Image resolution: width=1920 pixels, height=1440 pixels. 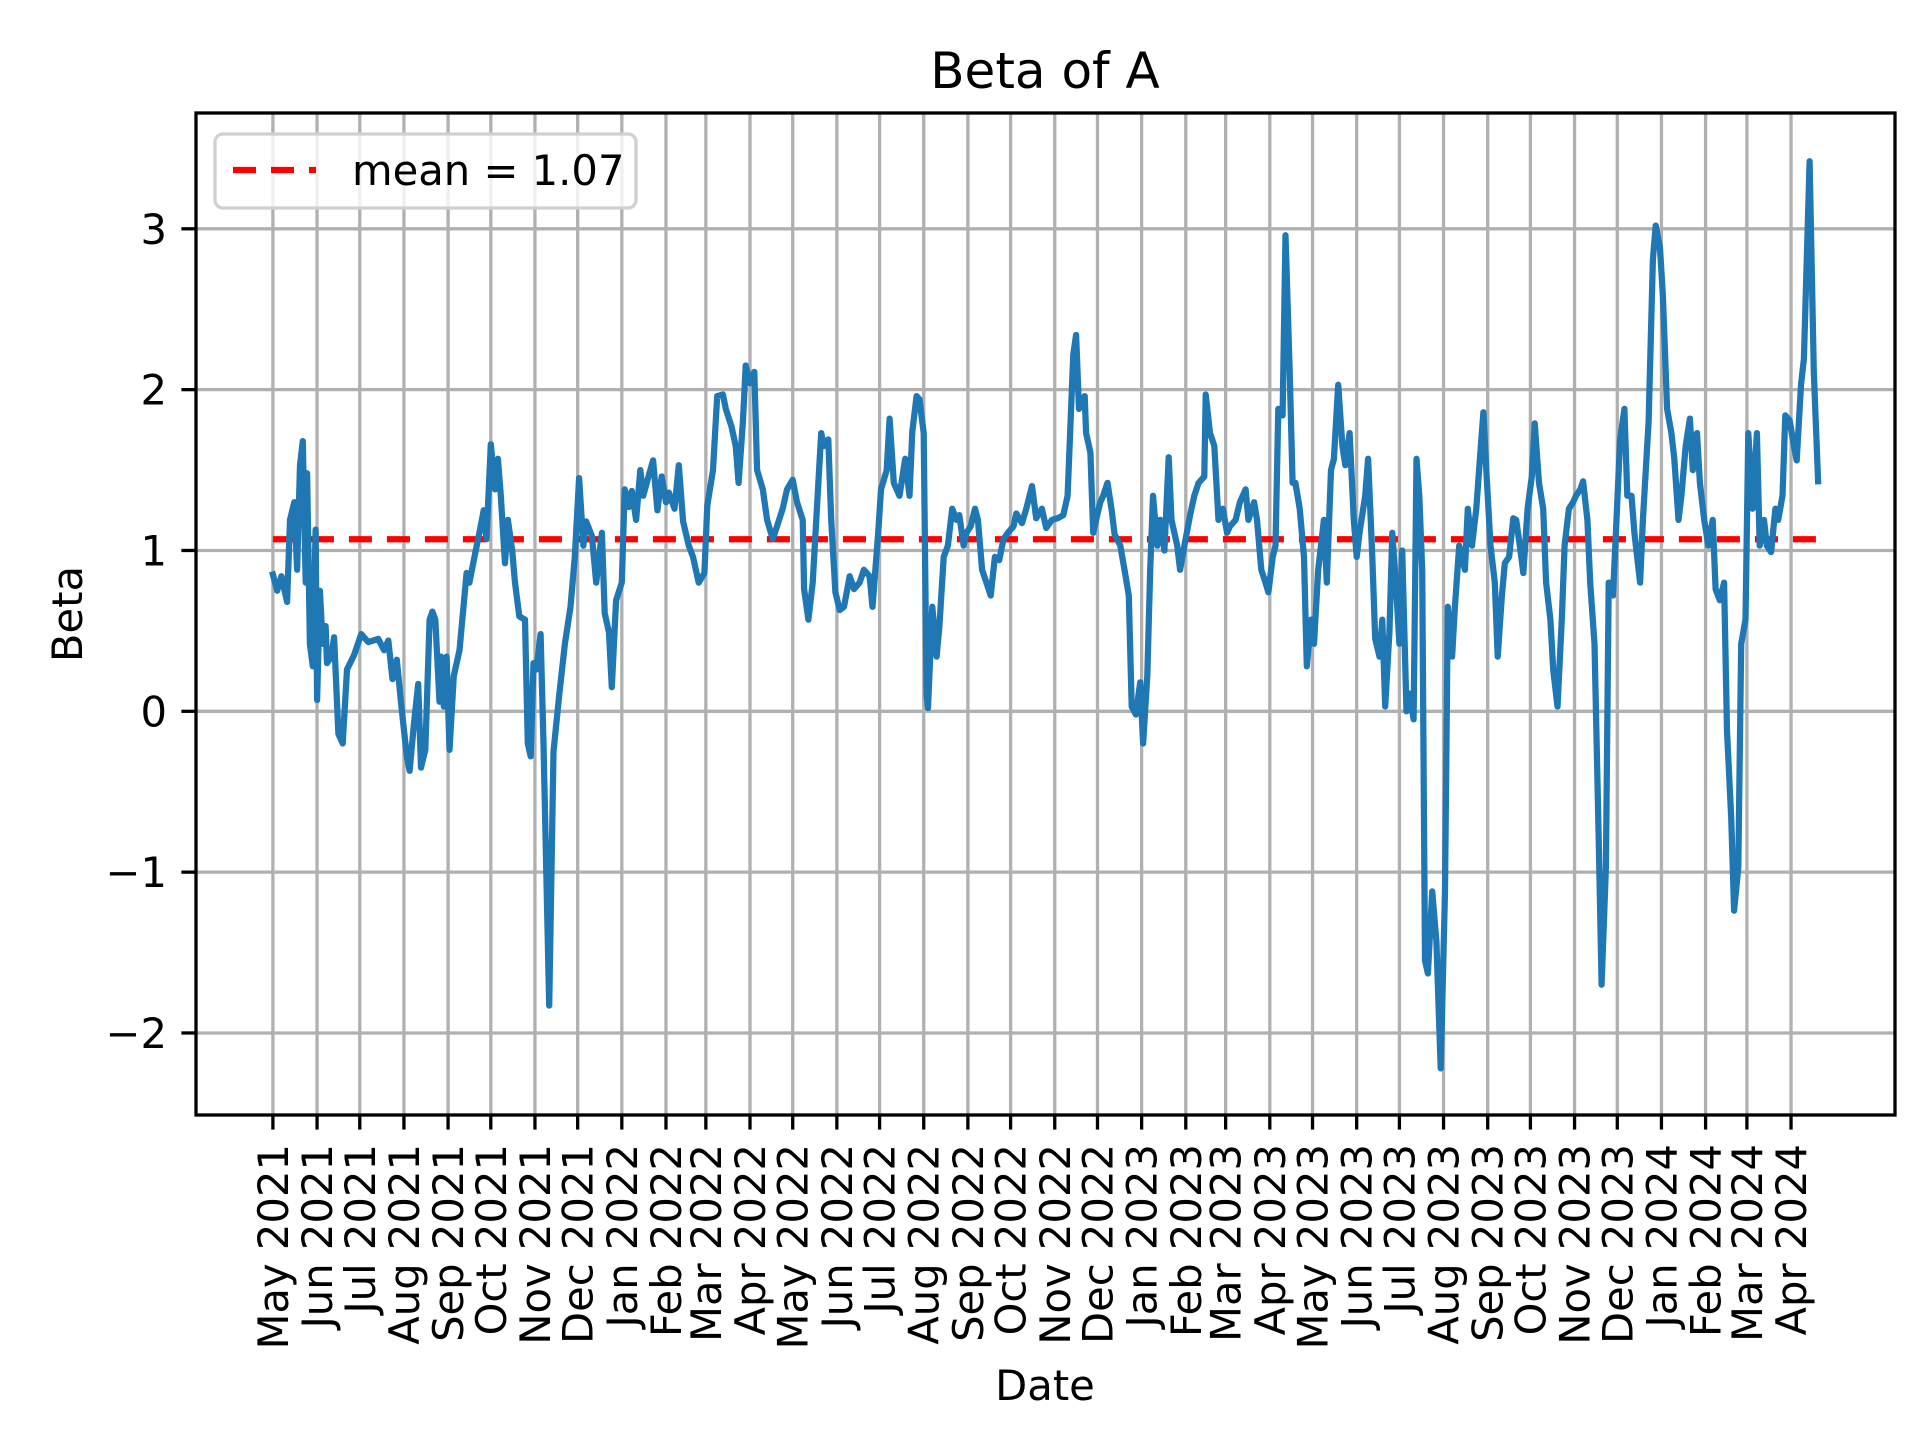 I want to click on x-tick-label: Jun 2021, so click(x=317, y=1237).